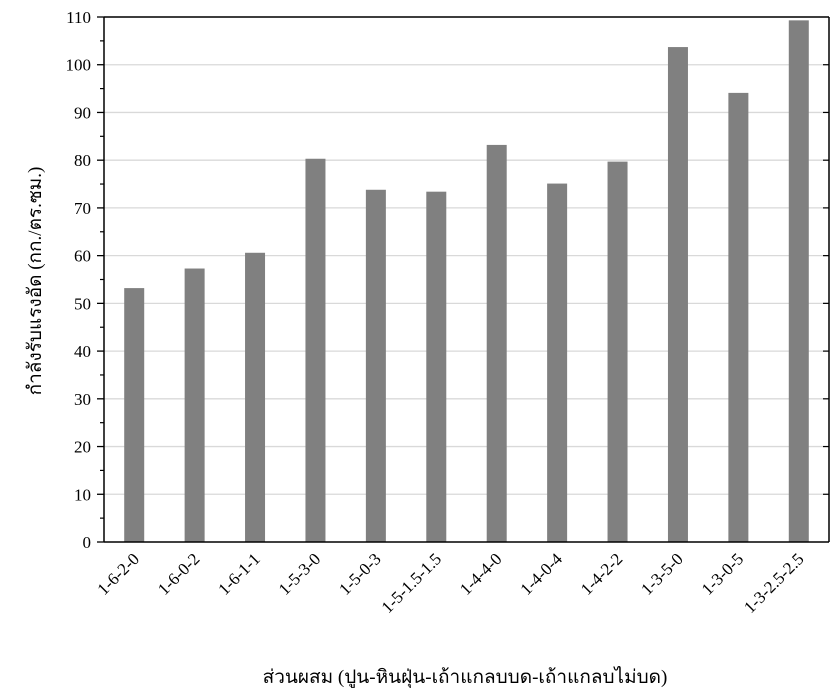 The width and height of the screenshot is (832, 694). Describe the element at coordinates (299, 573) in the screenshot. I see `x-tick-label: 1-5-3-0` at that location.